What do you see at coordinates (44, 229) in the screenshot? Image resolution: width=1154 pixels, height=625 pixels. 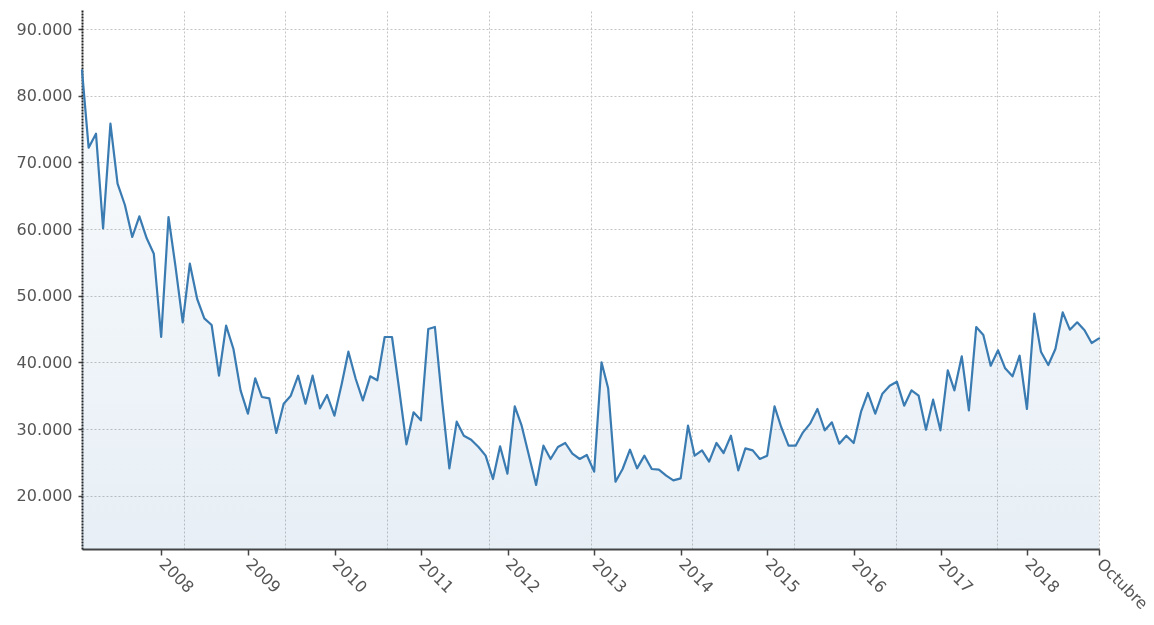 I see `y-tick-label: 60.000` at bounding box center [44, 229].